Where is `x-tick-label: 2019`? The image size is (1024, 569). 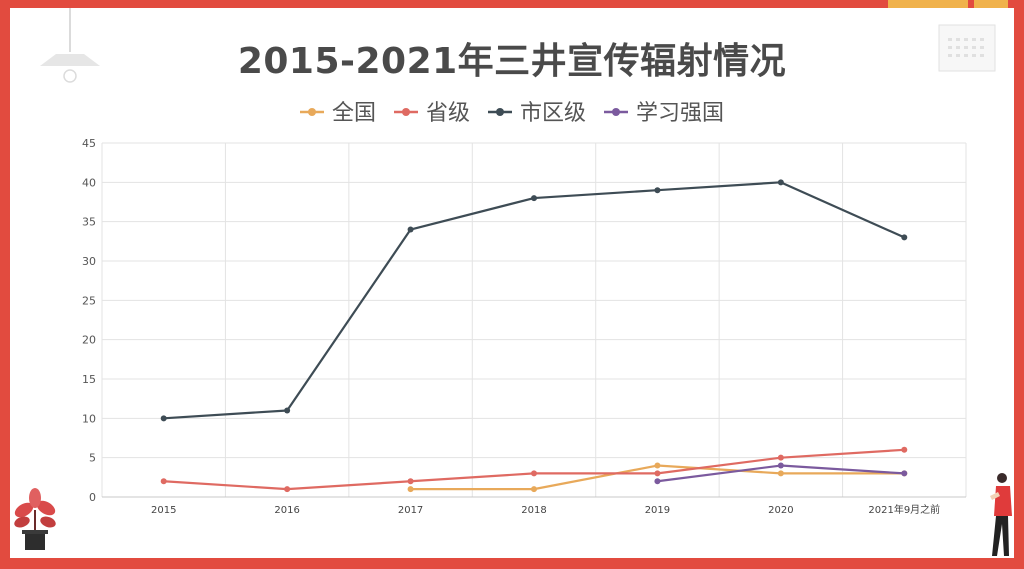
x-tick-label: 2019 is located at coordinates (657, 510).